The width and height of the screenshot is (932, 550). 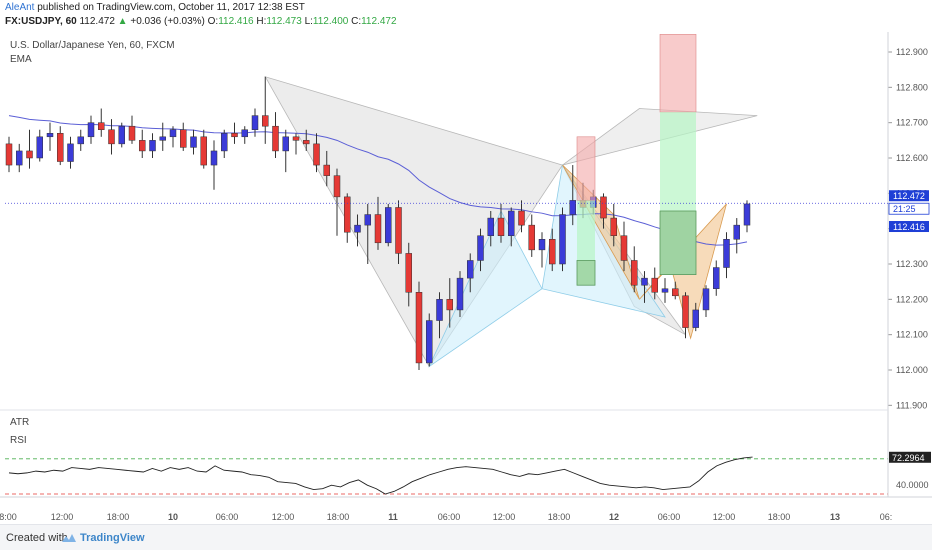 What do you see at coordinates (912, 485) in the screenshot?
I see `rsi-tick-label: 40.0000` at bounding box center [912, 485].